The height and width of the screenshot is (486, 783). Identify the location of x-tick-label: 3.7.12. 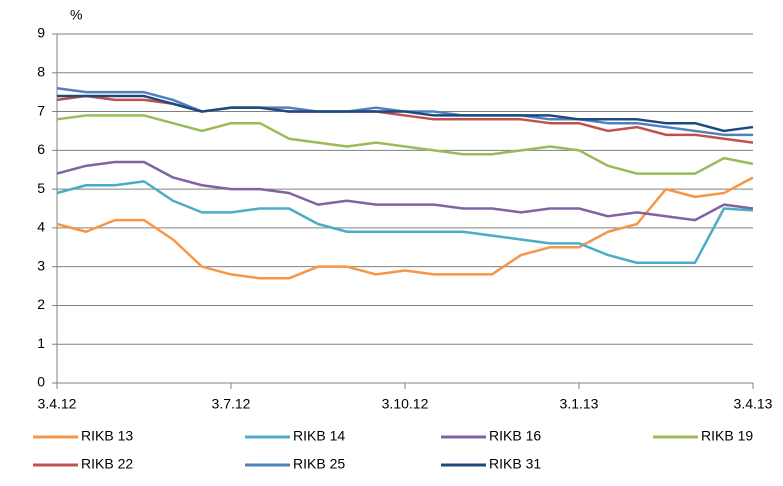
(231, 404).